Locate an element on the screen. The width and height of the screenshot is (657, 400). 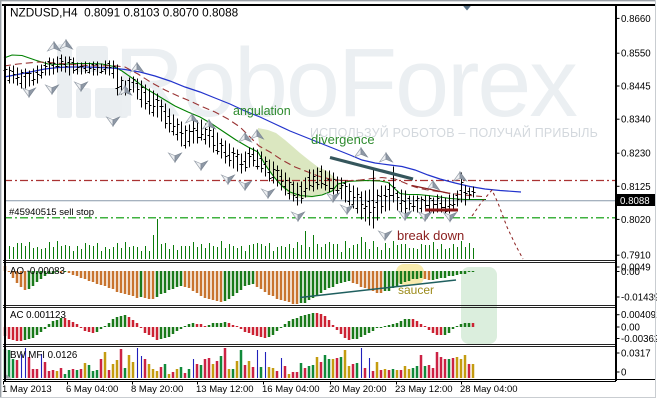
svg-text: #45940515 sell stop is located at coordinates (51, 212).